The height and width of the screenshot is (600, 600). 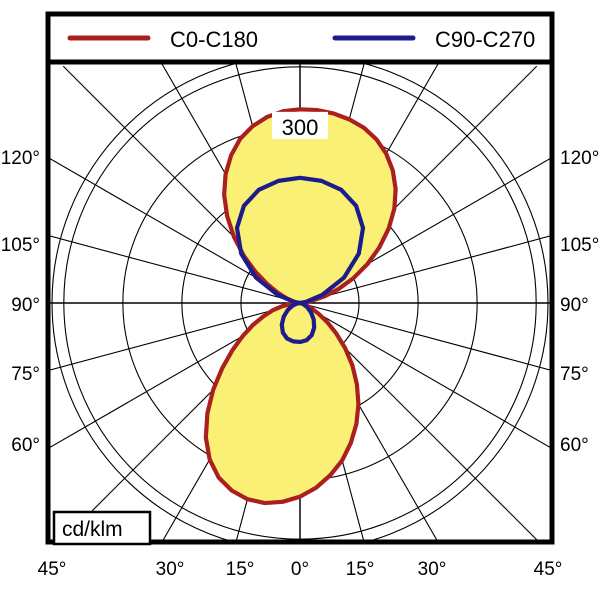 What do you see at coordinates (548, 569) in the screenshot?
I see `axis-label-bottom-6: 45°` at bounding box center [548, 569].